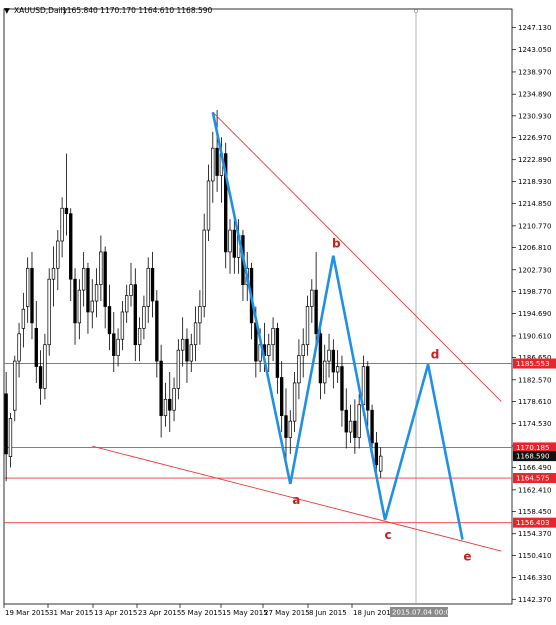  What do you see at coordinates (27, 613) in the screenshot?
I see `x-tick-label: 19 Mar 2015` at bounding box center [27, 613].